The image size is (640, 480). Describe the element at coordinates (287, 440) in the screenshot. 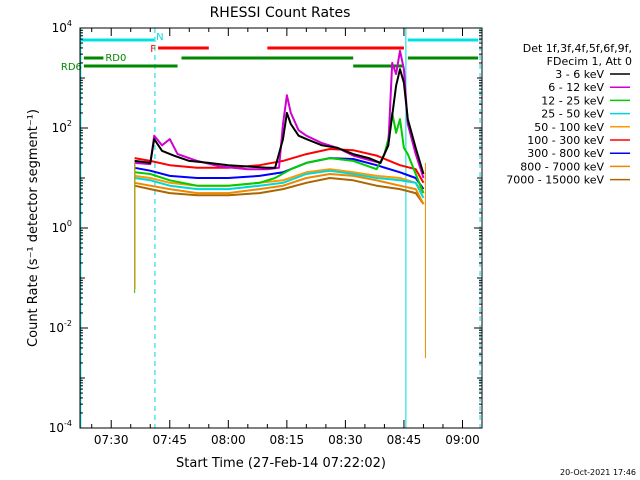

I see `x-tick-label: 08:15` at that location.